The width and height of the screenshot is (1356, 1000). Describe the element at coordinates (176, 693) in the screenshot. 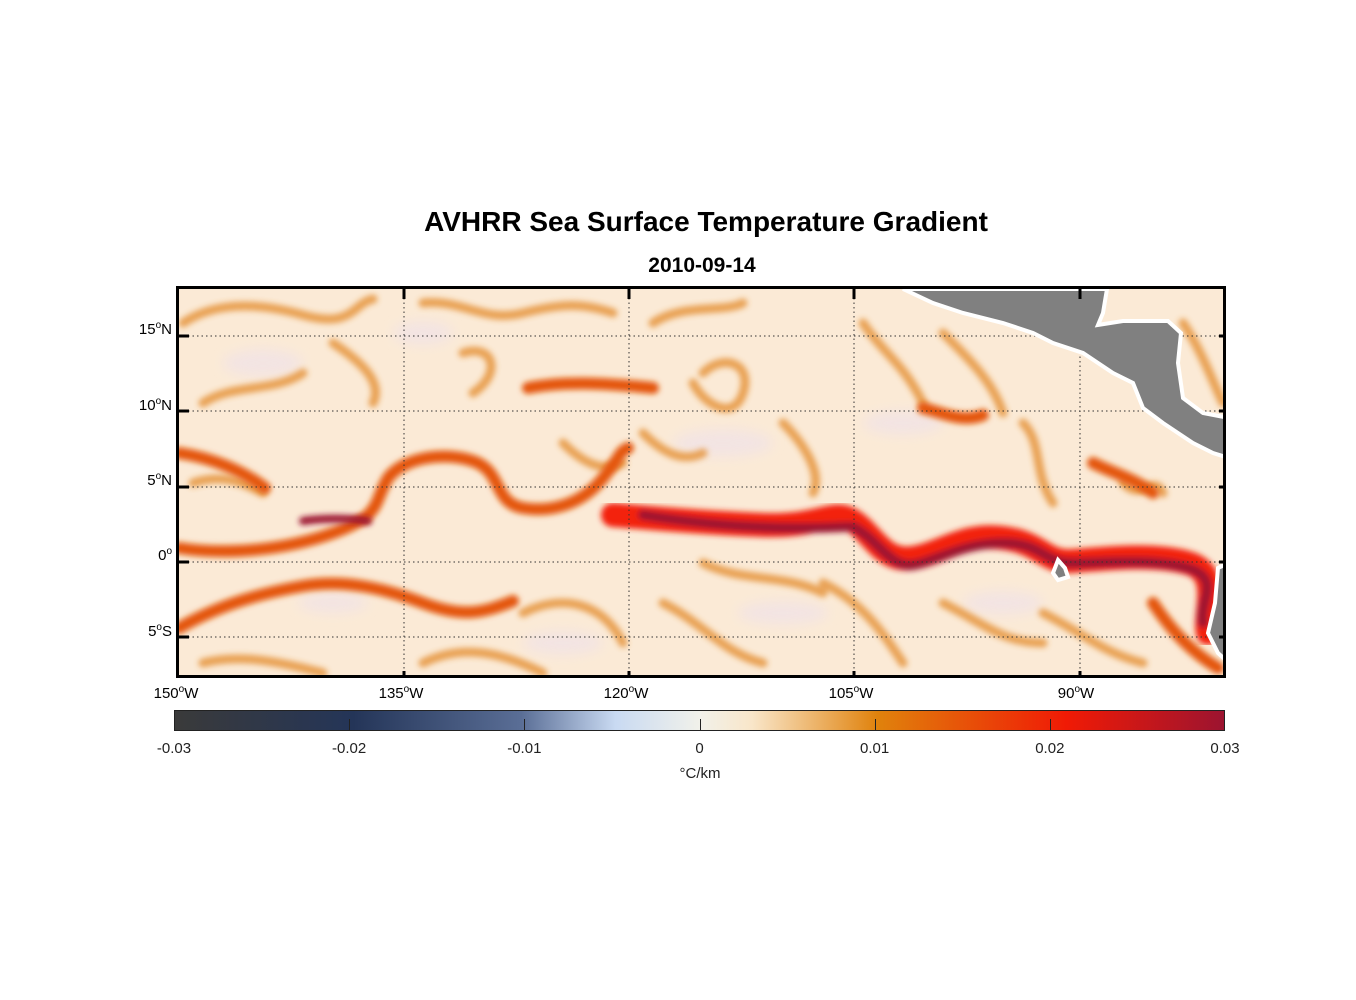

I see `lon-label: 150oW` at that location.